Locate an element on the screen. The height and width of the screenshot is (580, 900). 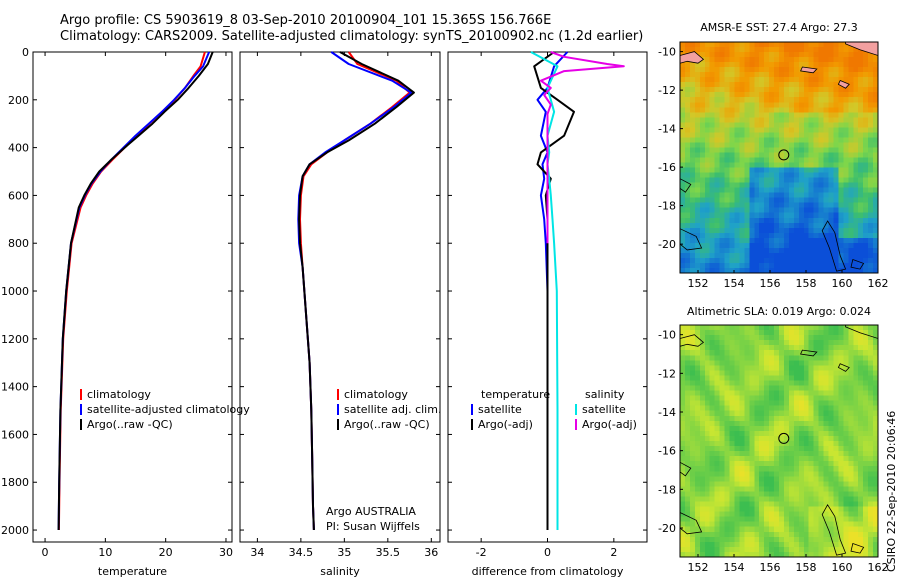
x-tick-label: 34.5 is located at coordinates (301, 552).